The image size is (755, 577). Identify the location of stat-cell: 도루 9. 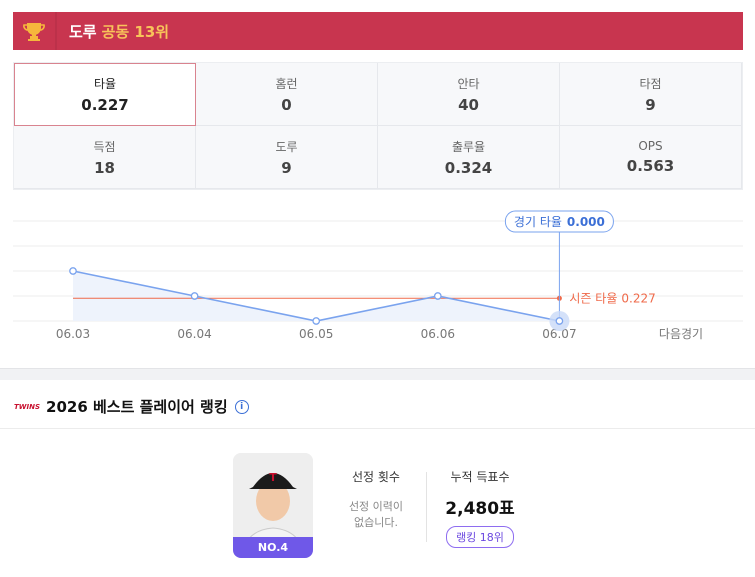
(287, 157).